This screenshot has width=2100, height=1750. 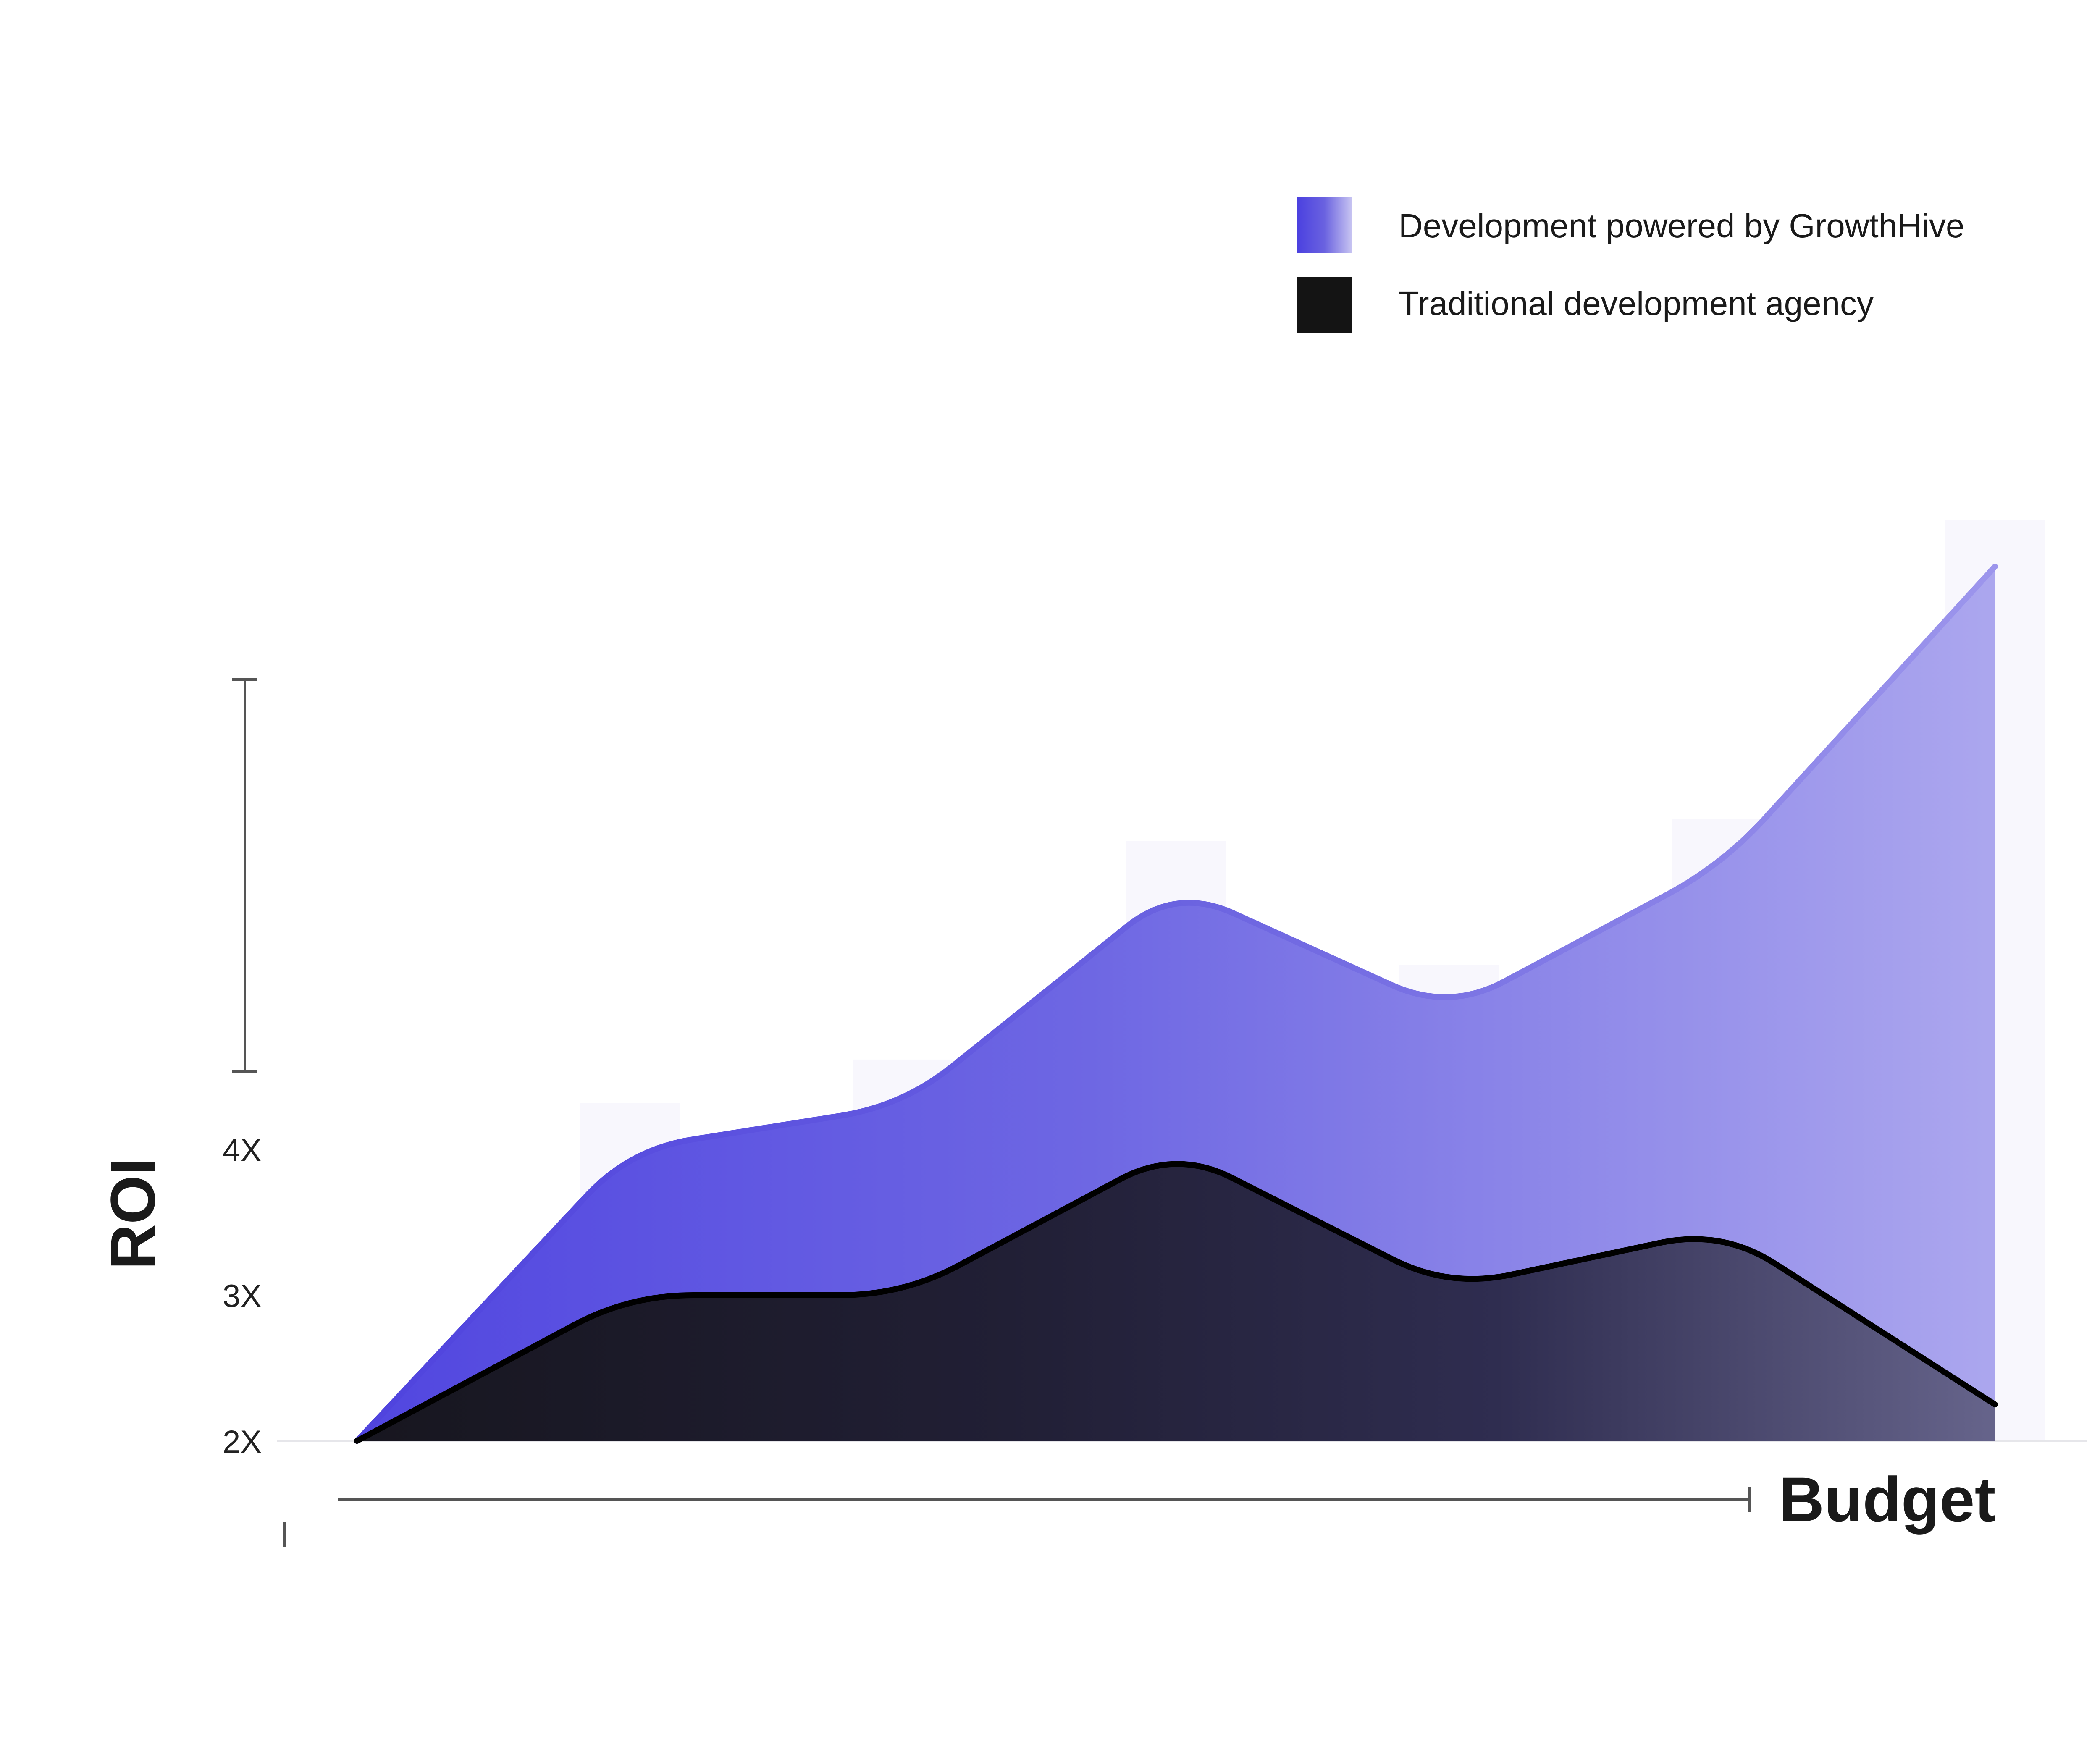 I want to click on series-traditional-area, so click(x=1176, y=1302).